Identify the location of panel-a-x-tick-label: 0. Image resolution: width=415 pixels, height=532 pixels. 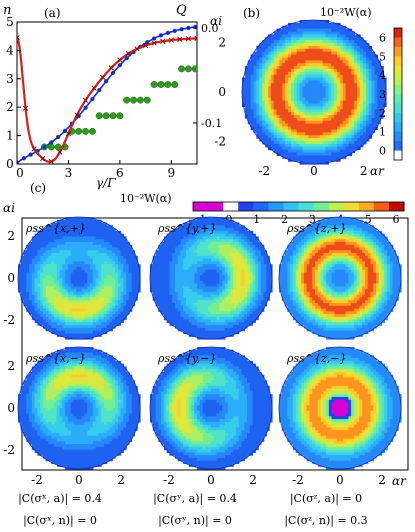
(20, 173).